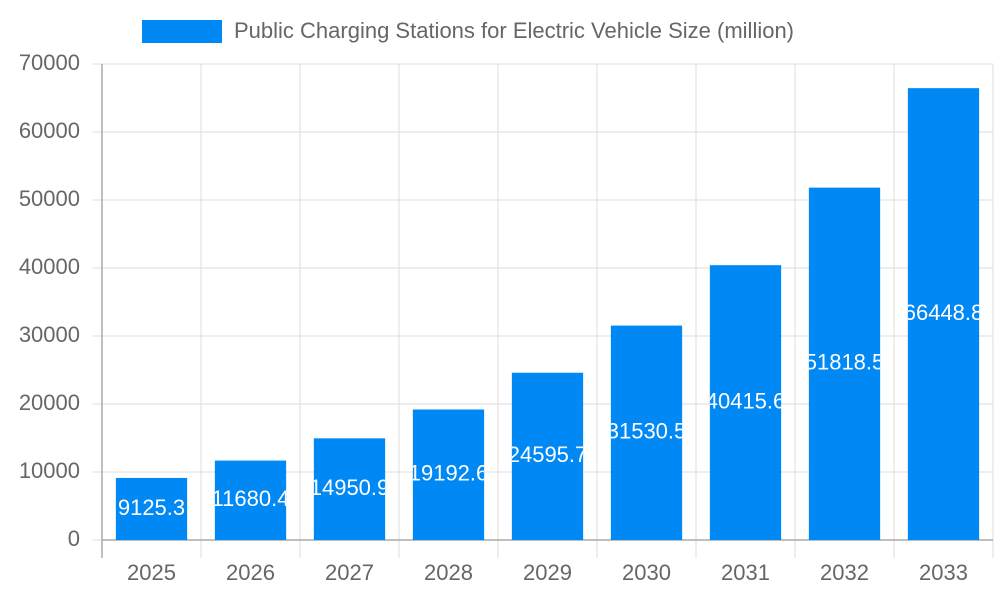 This screenshot has height=600, width=1000. I want to click on x-tick-label: 2033, so click(943, 572).